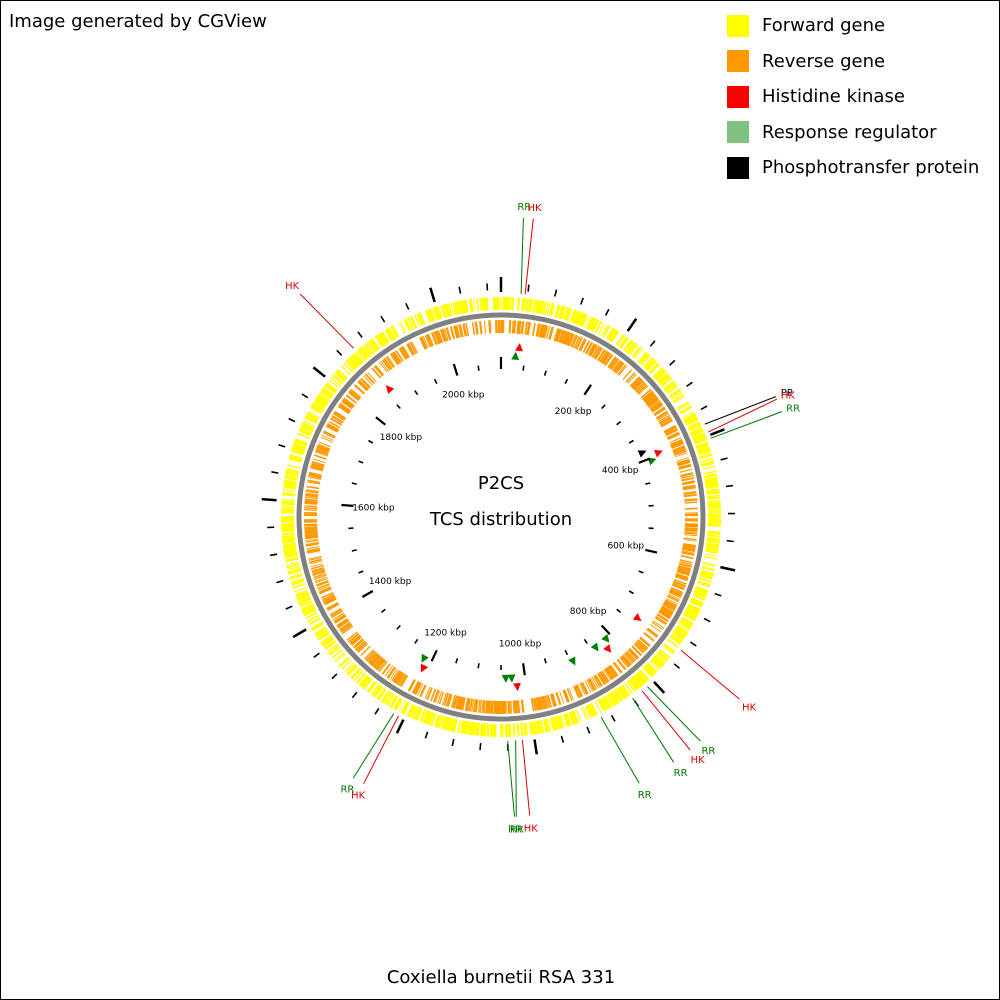  Describe the element at coordinates (619, 423) in the screenshot. I see `inner-minor-tick` at that location.